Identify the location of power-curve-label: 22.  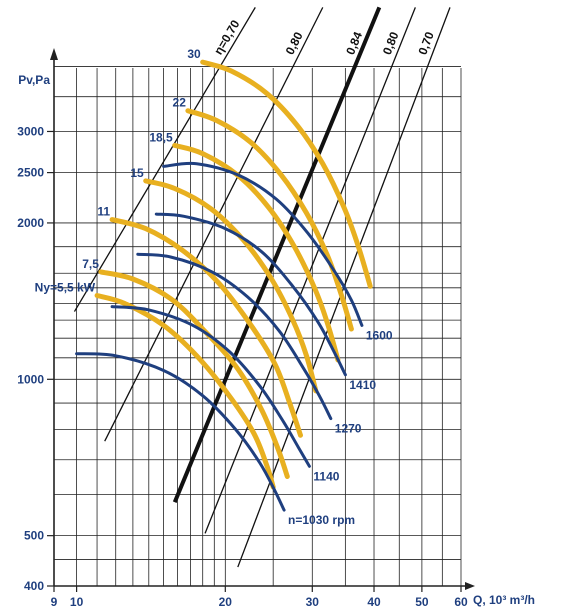
(180, 103).